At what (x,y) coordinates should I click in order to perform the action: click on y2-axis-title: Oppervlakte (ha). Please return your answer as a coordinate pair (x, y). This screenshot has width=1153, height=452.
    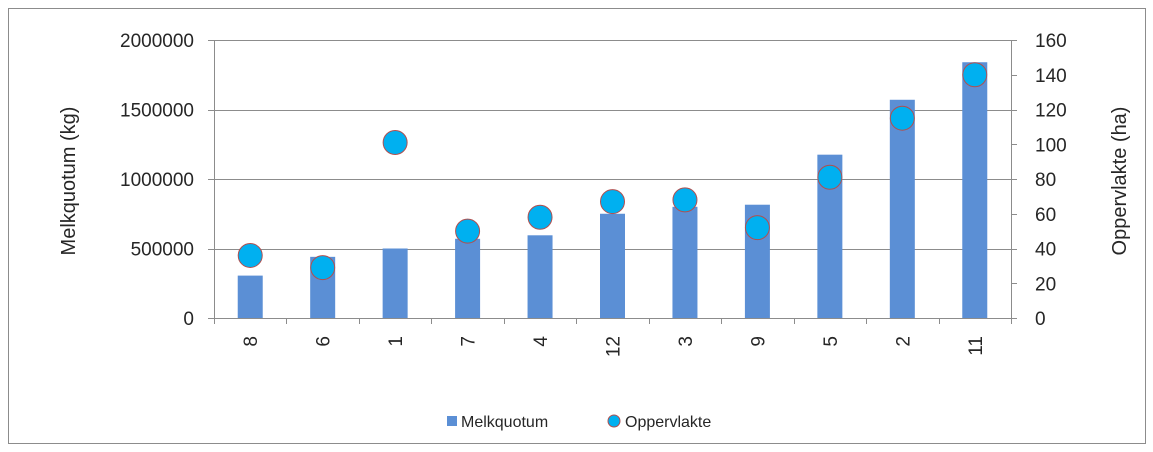
    Looking at the image, I should click on (1120, 181).